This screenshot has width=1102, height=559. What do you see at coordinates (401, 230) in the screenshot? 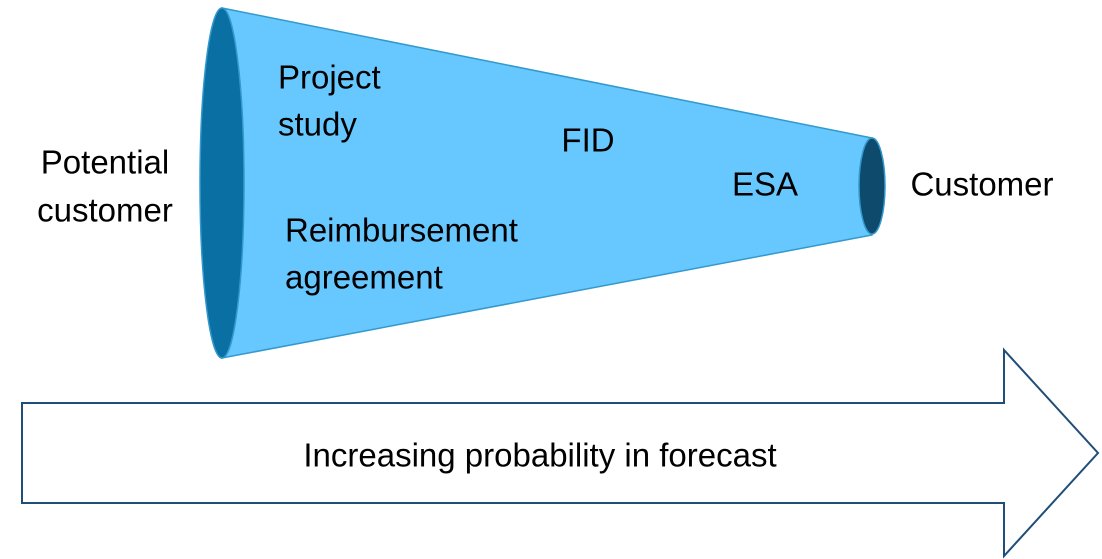
I see `stage-label: Reimbursement` at bounding box center [401, 230].